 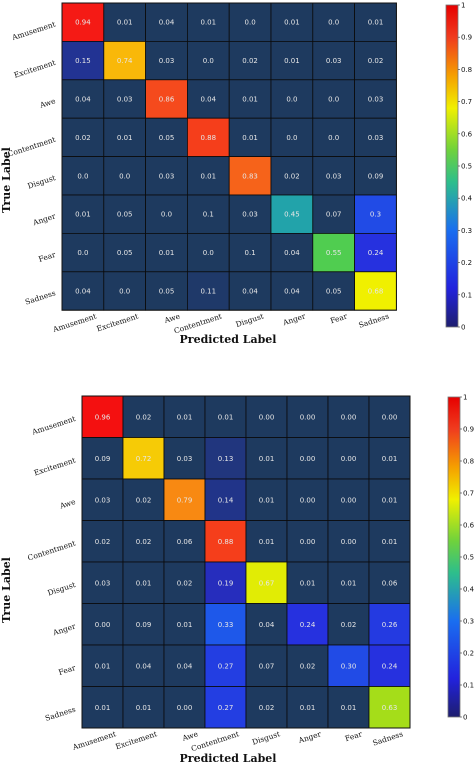 What do you see at coordinates (103, 542) in the screenshot?
I see `cell-value-label: 0.02` at bounding box center [103, 542].